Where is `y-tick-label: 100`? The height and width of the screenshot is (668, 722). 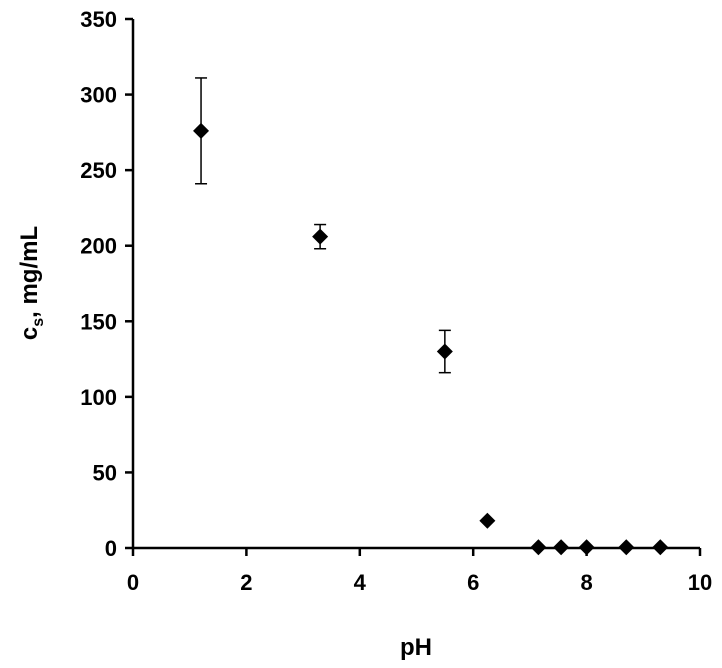
y-tick-label: 100 is located at coordinates (98, 397).